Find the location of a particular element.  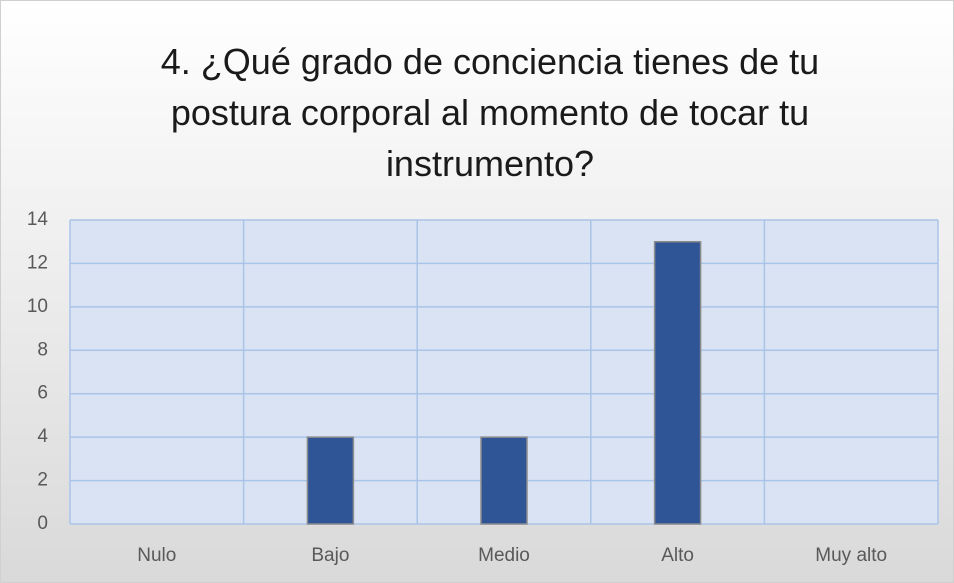

x-tick-label: Muy alto is located at coordinates (851, 555).